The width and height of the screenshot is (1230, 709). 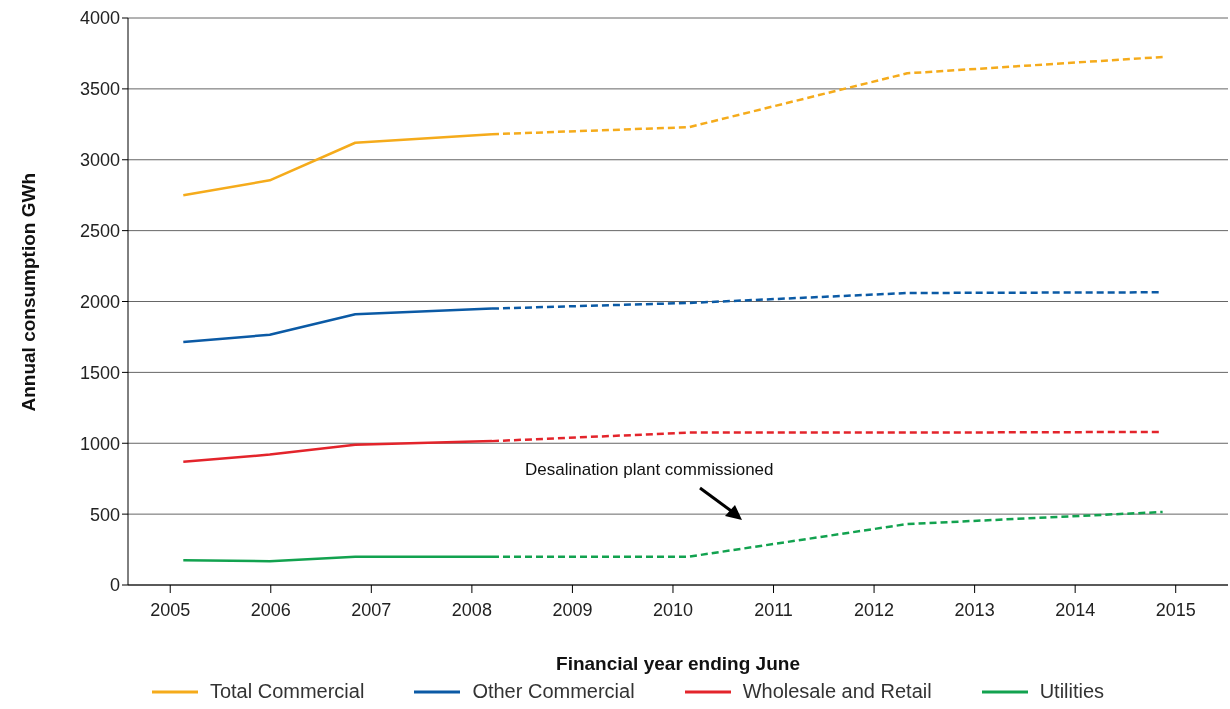 I want to click on y-tick-label: 3000, so click(x=99, y=160).